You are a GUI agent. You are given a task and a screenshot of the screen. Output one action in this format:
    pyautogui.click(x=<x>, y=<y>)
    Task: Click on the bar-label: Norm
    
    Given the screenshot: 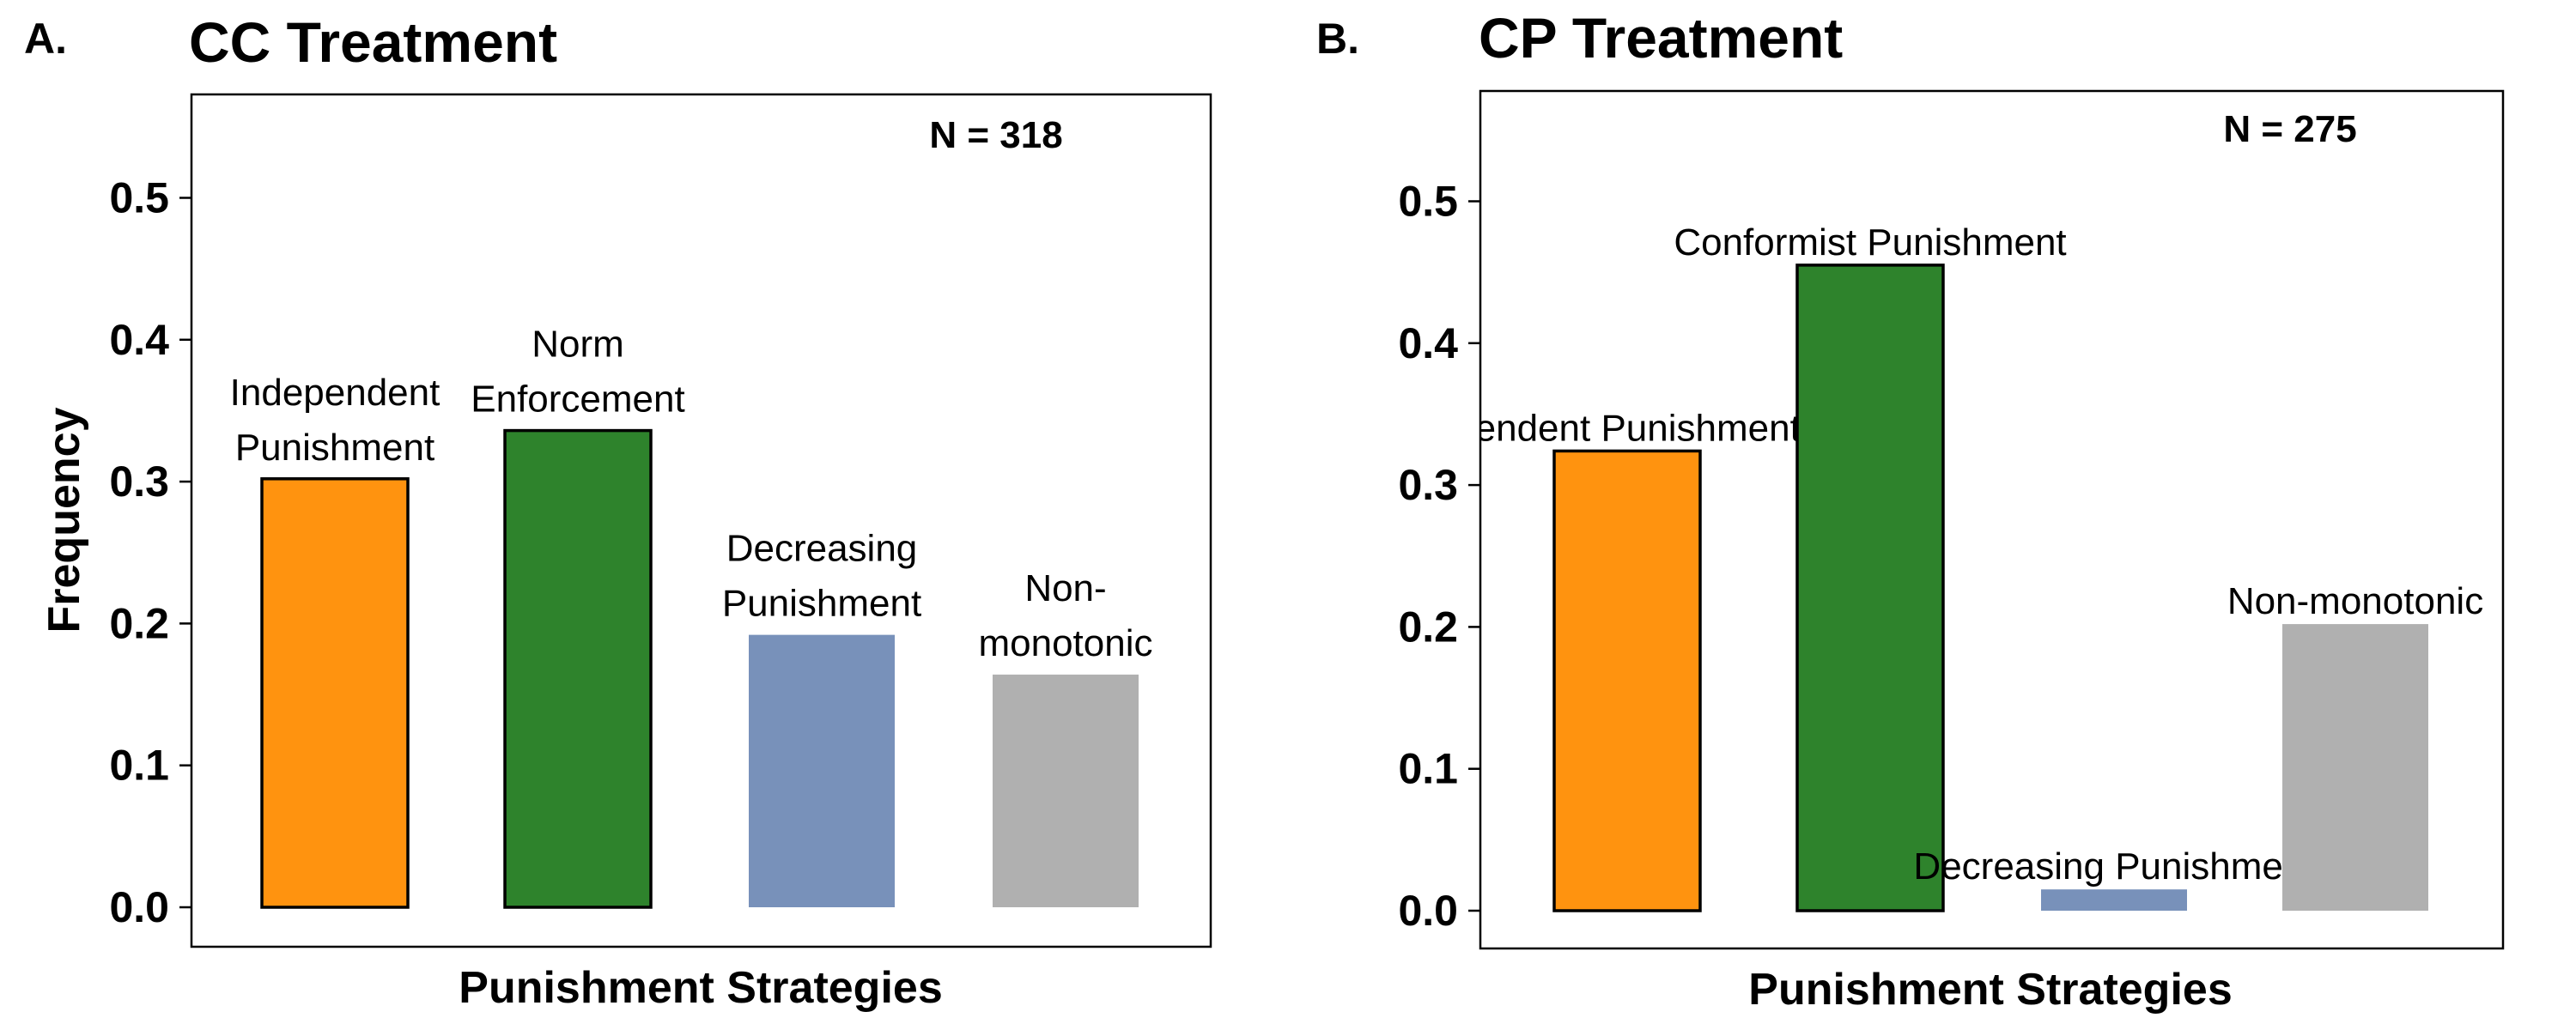 What is the action you would take?
    pyautogui.click(x=578, y=345)
    